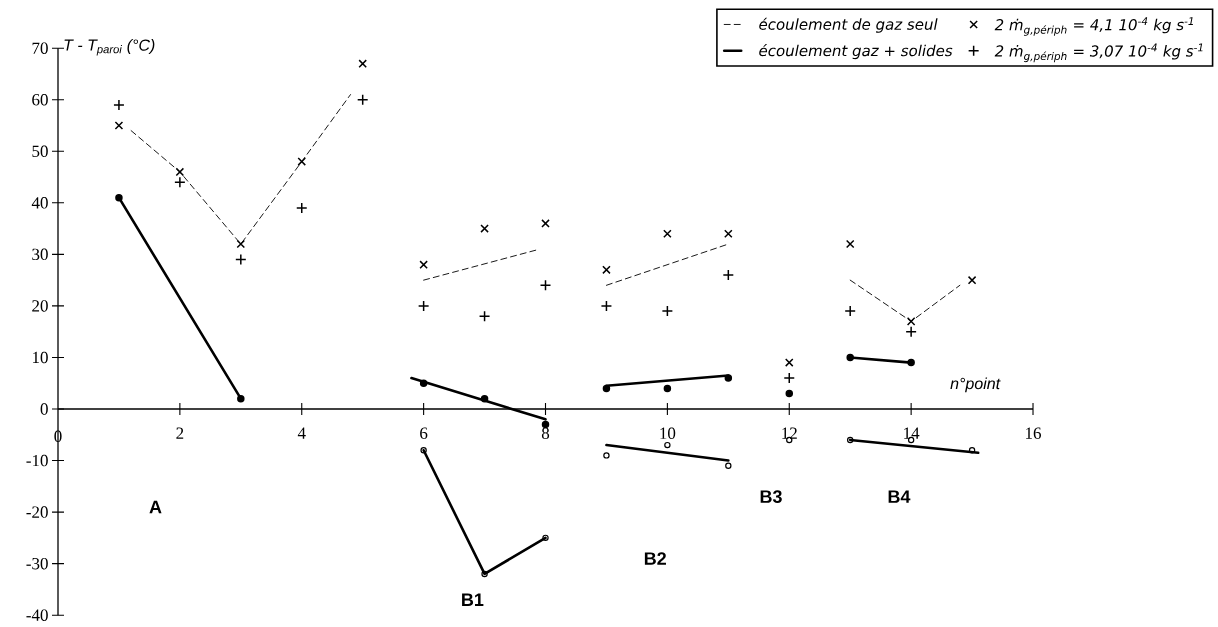 The height and width of the screenshot is (627, 1218). What do you see at coordinates (37, 460) in the screenshot?
I see `y-tick-label: -10` at bounding box center [37, 460].